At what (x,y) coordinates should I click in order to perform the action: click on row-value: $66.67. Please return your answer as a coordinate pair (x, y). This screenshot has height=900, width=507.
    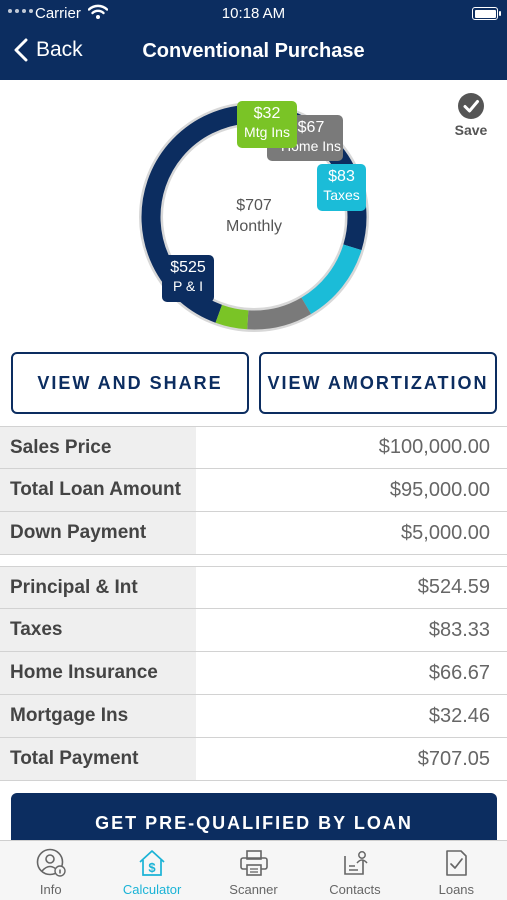
    Looking at the image, I should click on (459, 672).